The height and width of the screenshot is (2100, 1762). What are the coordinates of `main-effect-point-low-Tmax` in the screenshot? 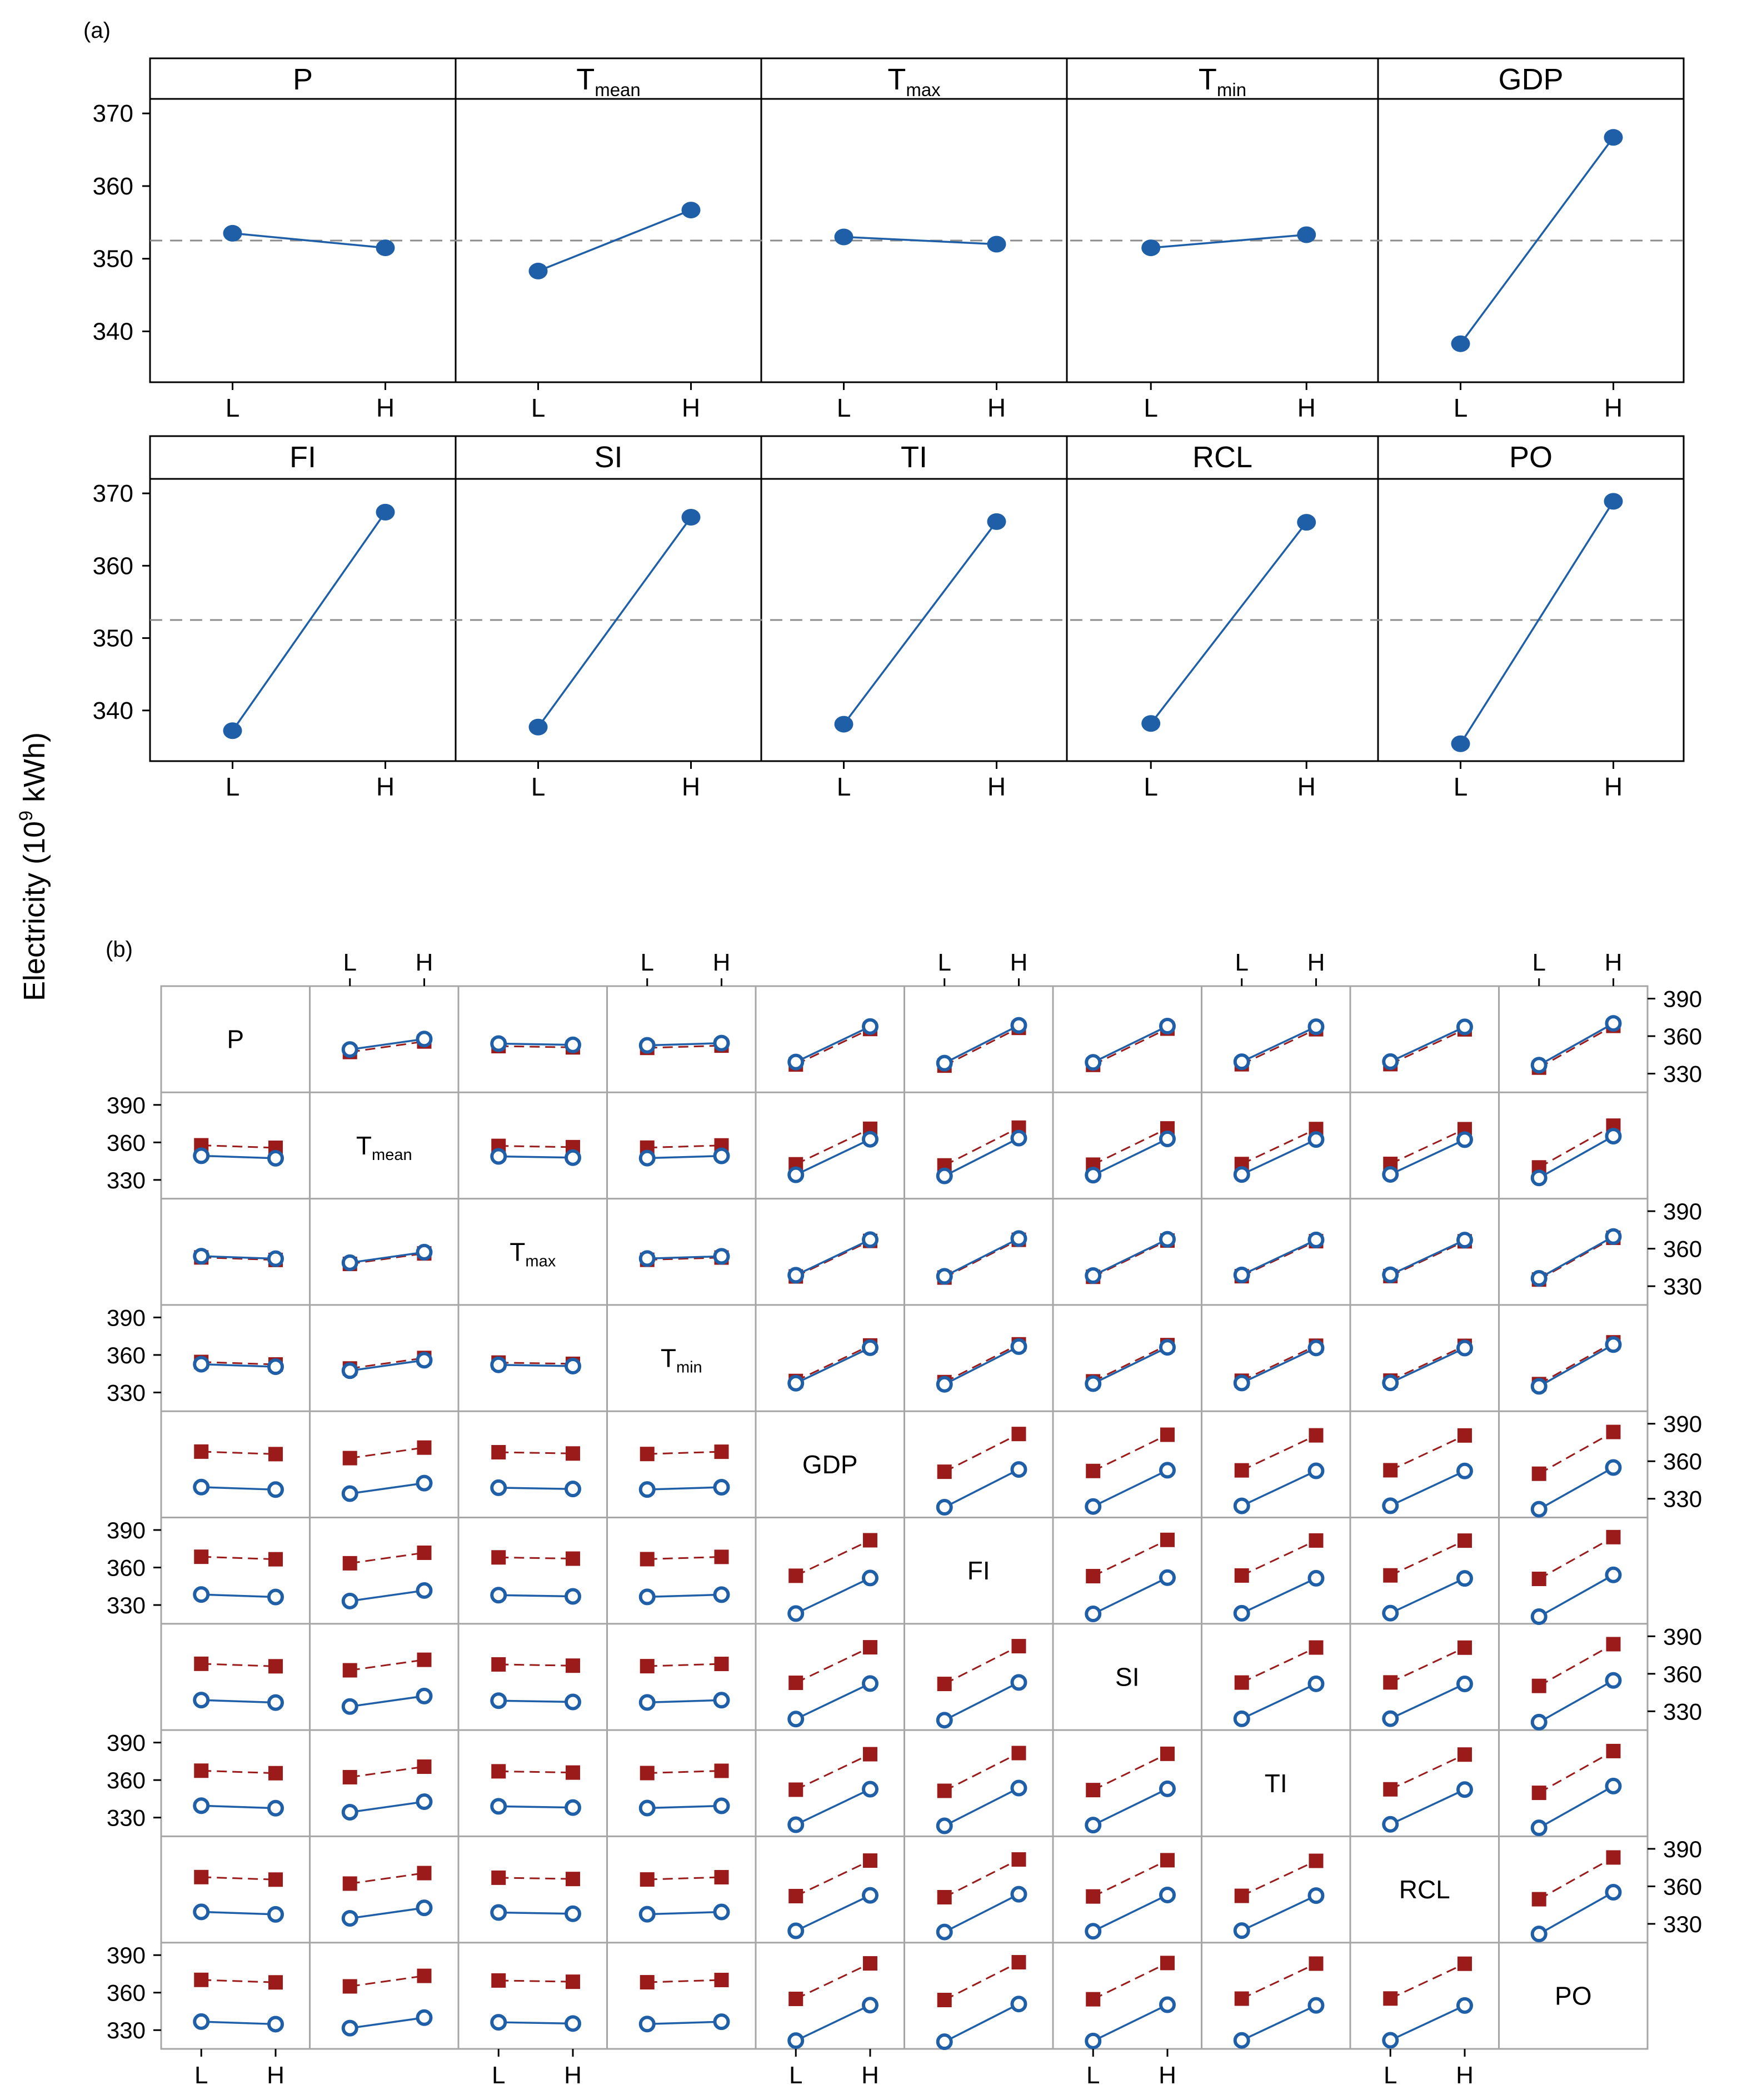 It's located at (844, 237).